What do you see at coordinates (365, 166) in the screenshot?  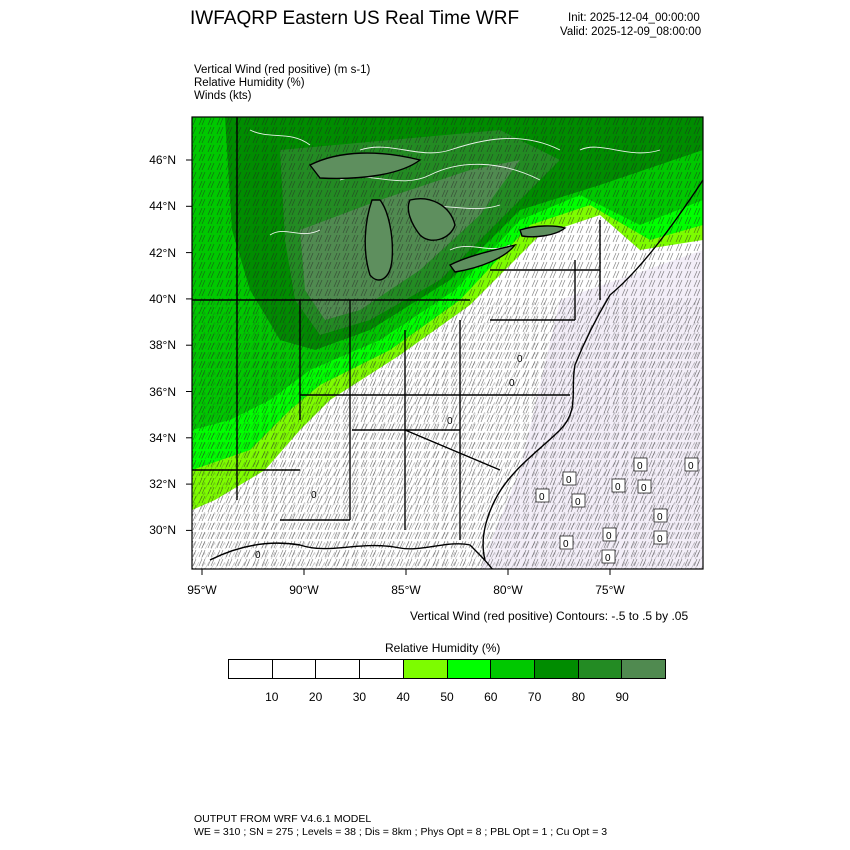 I see `lake-superior` at bounding box center [365, 166].